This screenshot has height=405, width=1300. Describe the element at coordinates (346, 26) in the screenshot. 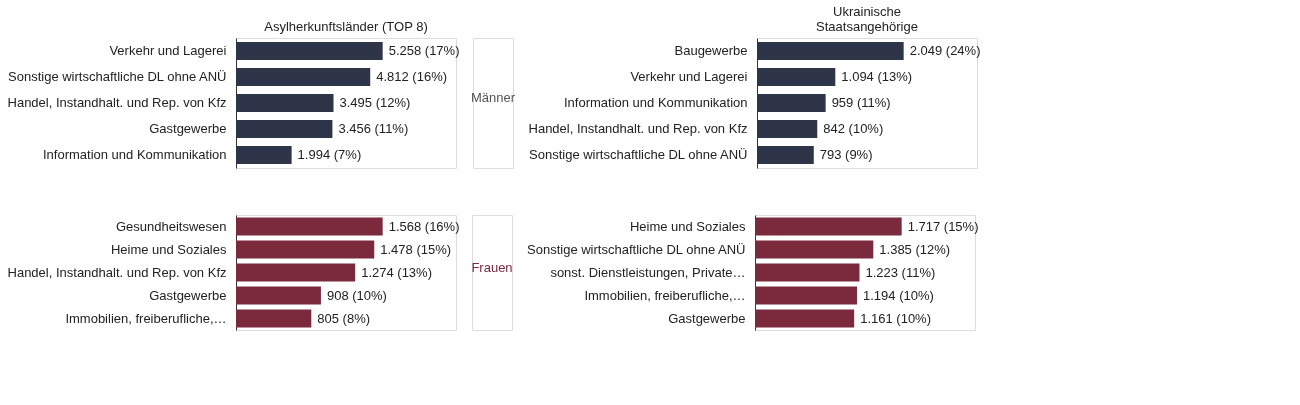

I see `chart-title: Asylherkunftsländer (TOP 8)` at that location.